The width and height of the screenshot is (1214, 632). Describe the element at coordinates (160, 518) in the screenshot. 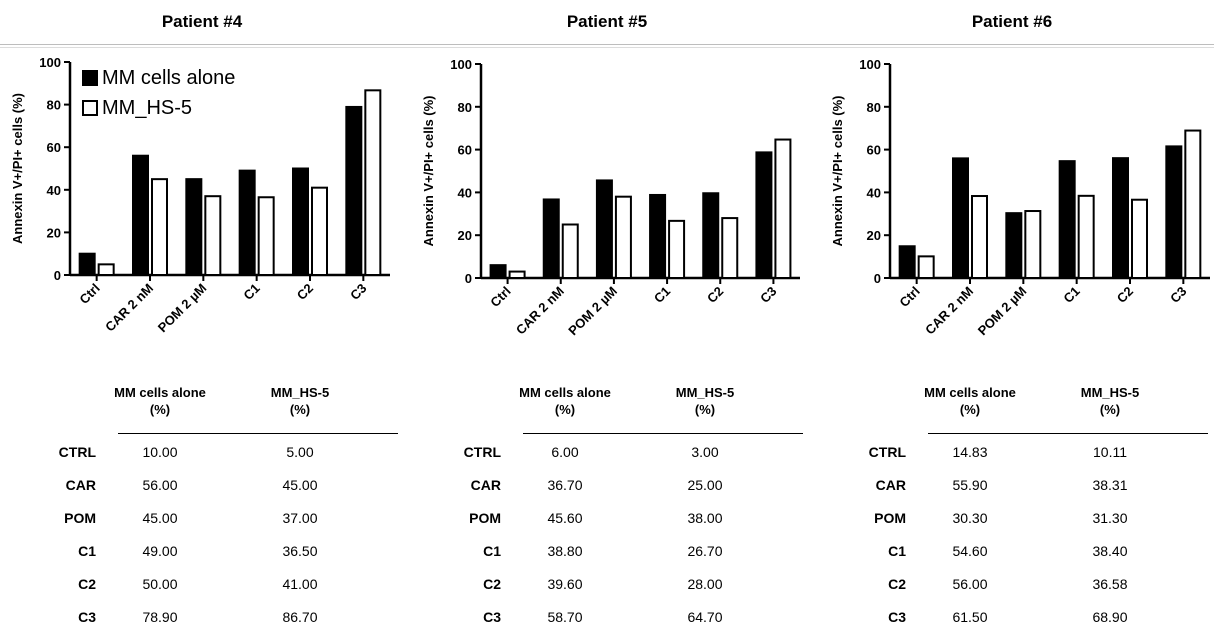

I see `table-cell: 45.00` at that location.